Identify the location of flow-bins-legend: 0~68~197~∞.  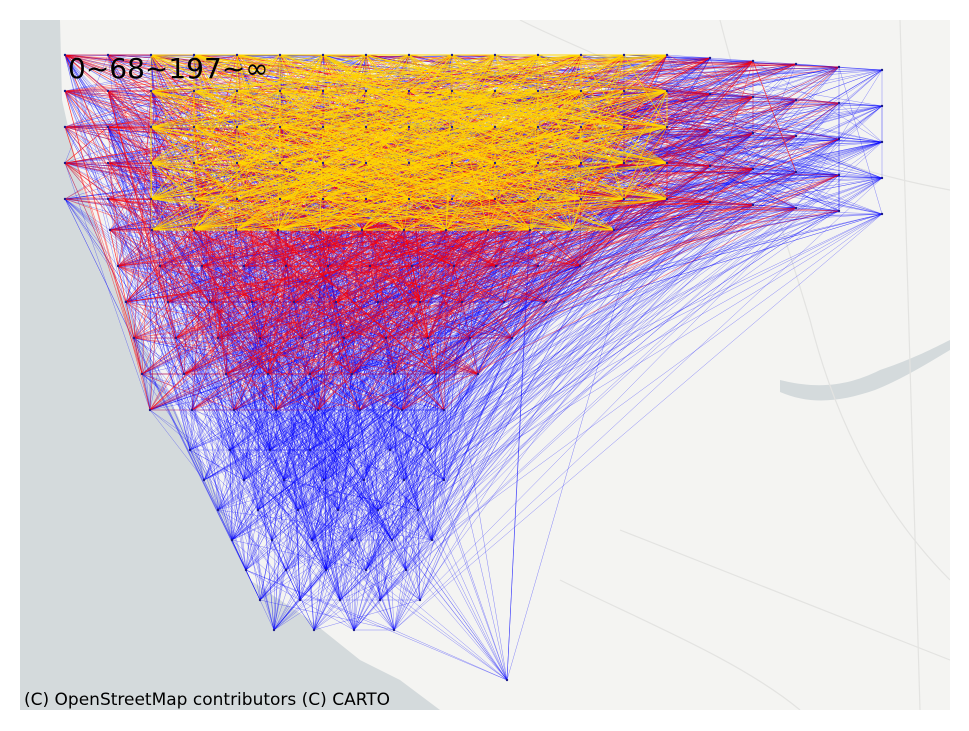
(168, 68).